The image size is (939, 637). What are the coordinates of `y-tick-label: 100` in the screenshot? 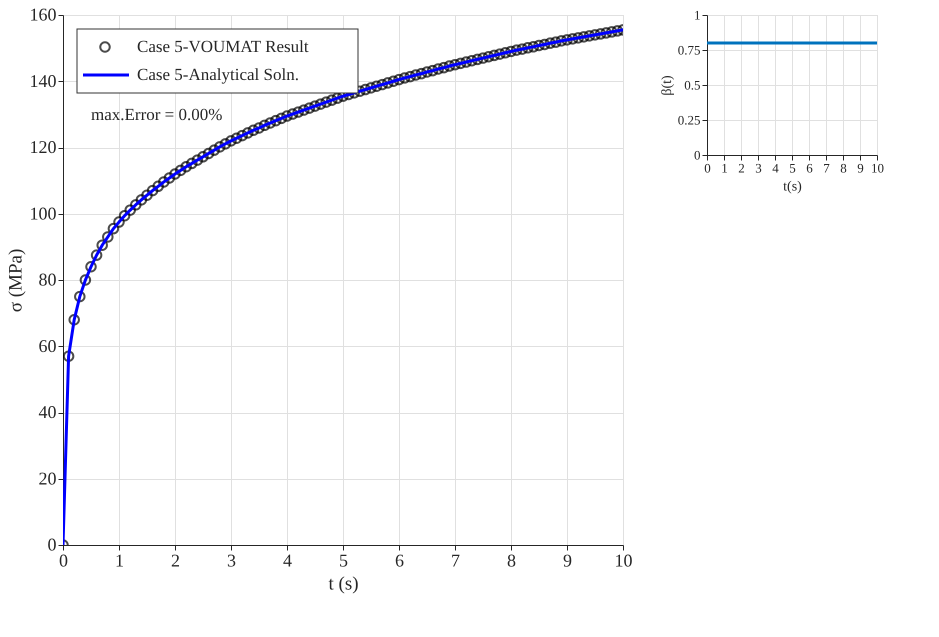 It's located at (43, 213).